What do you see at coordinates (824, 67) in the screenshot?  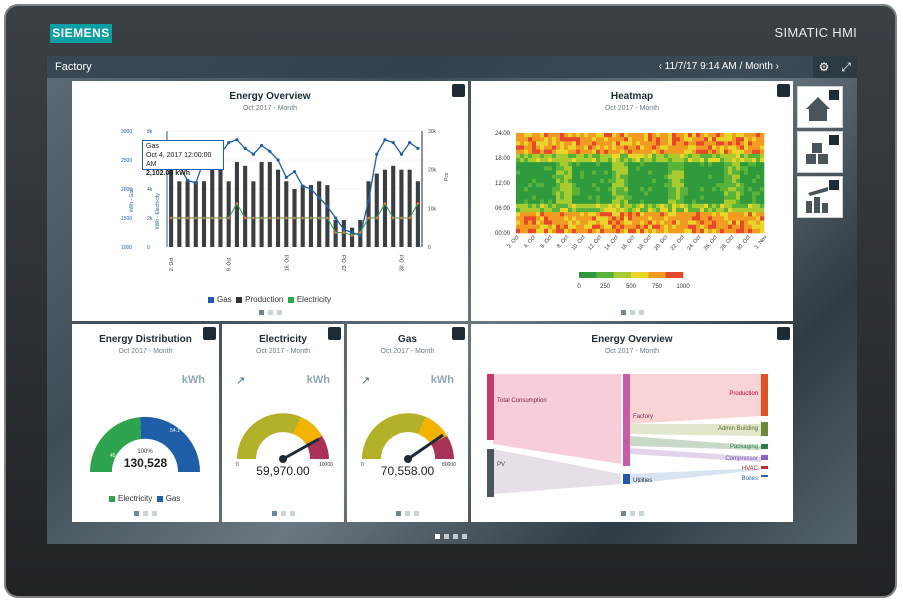 I see `gear-icon: ⚙` at bounding box center [824, 67].